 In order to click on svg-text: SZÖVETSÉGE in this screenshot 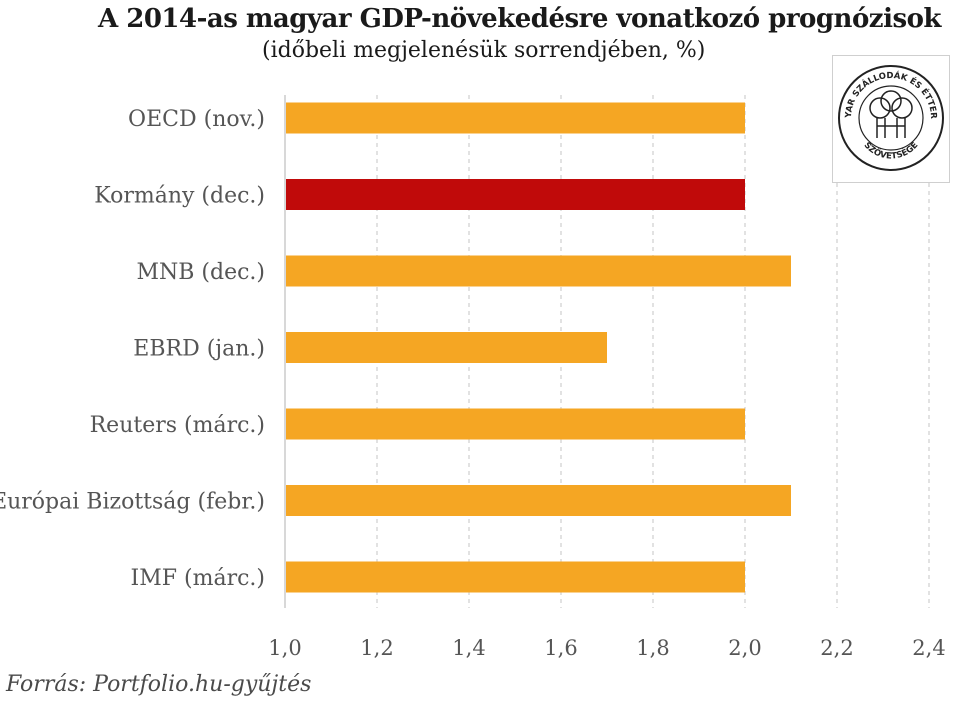, I will do `click(891, 150)`.